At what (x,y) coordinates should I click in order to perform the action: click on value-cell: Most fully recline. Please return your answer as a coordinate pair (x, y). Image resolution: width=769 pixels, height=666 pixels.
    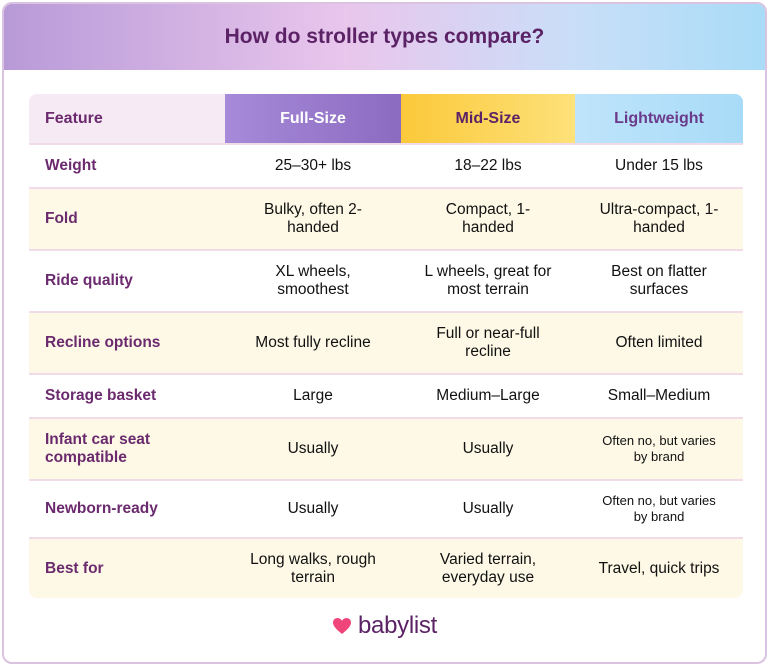
    Looking at the image, I should click on (313, 342).